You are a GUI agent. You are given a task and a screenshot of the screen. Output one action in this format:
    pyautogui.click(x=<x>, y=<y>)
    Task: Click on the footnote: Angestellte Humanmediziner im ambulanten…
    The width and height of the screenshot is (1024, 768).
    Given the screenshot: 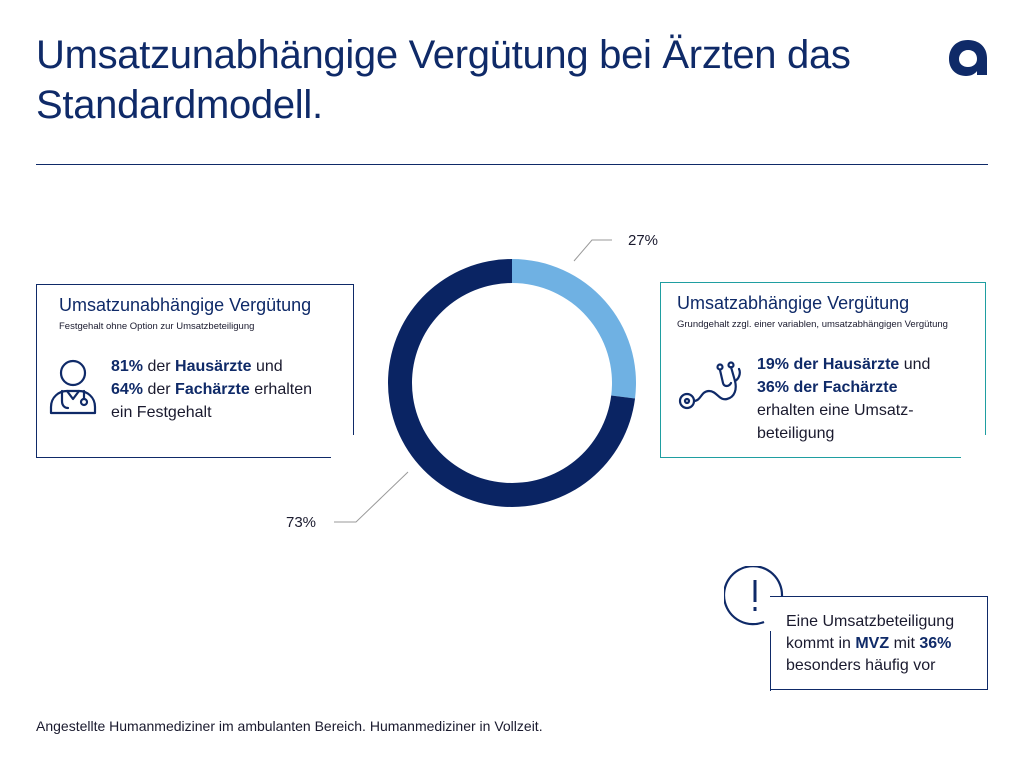 What is the action you would take?
    pyautogui.click(x=289, y=726)
    